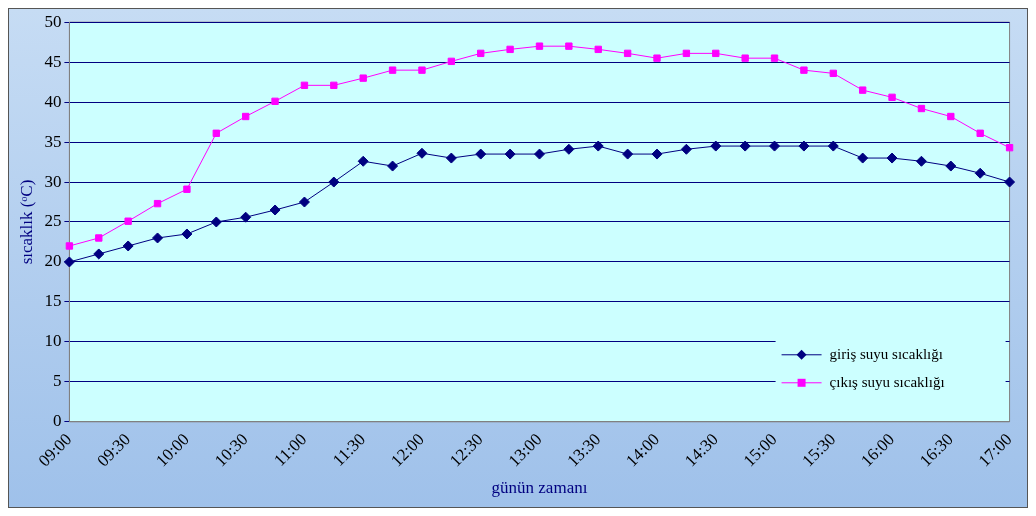 The image size is (1036, 516). What do you see at coordinates (539, 488) in the screenshot?
I see `x-axis-title: günün zamanı` at bounding box center [539, 488].